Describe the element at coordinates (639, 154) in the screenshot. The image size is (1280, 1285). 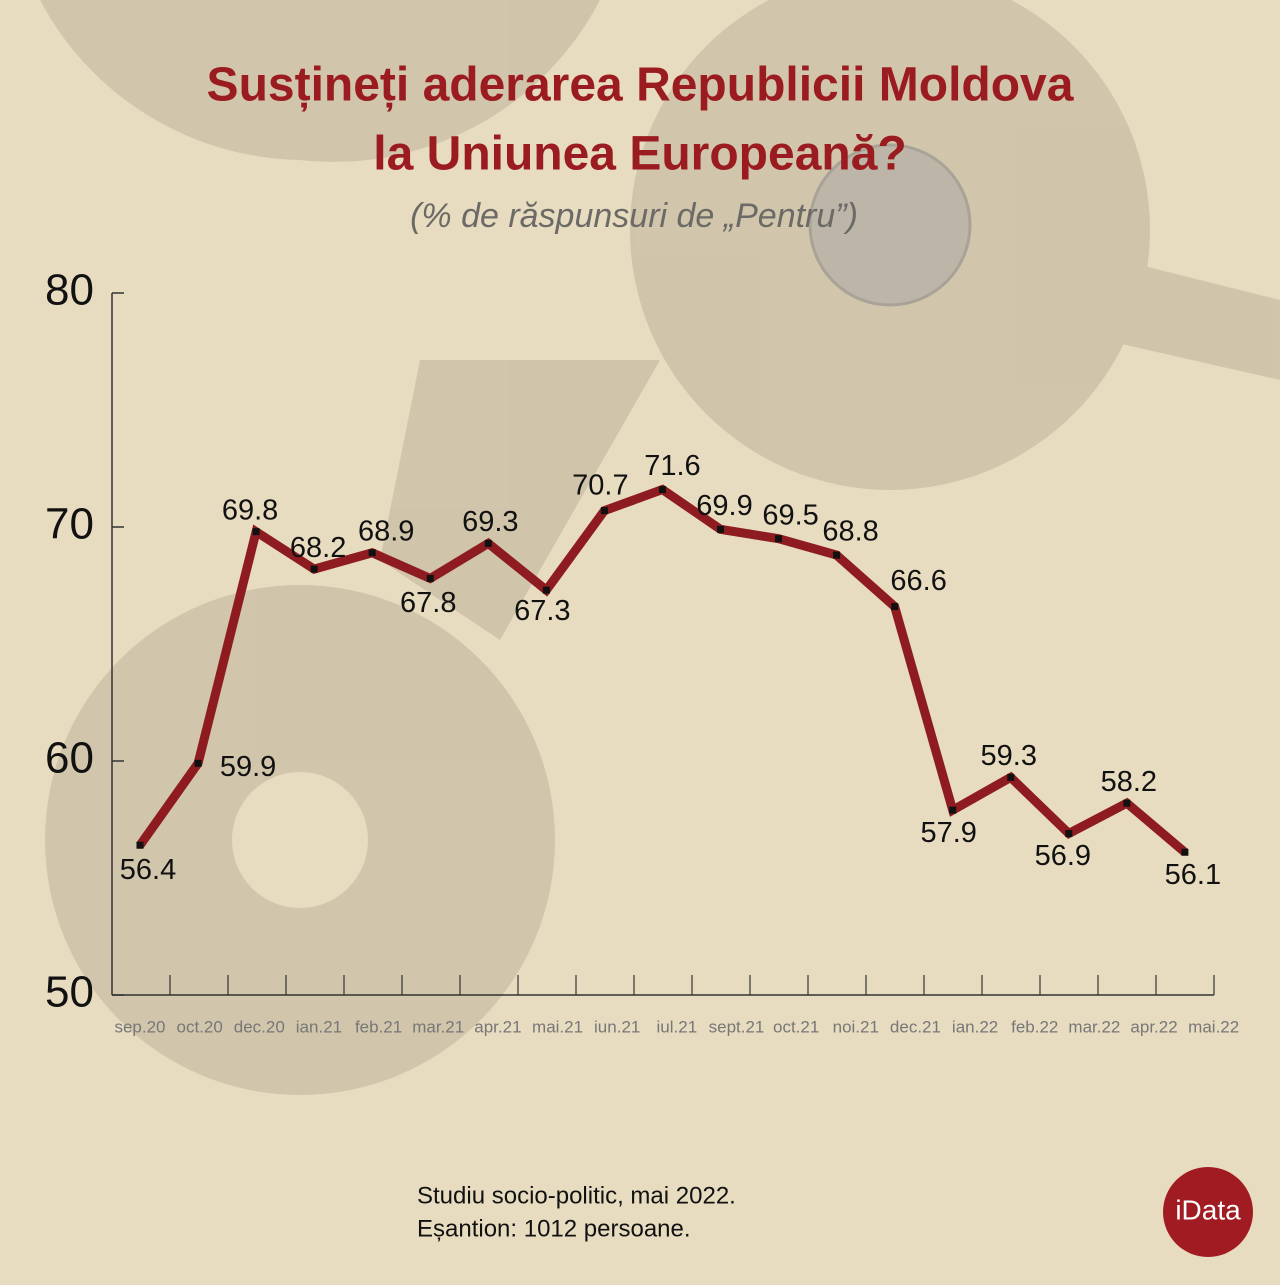
I see `chart-title: la Uniunea Europeană?` at that location.